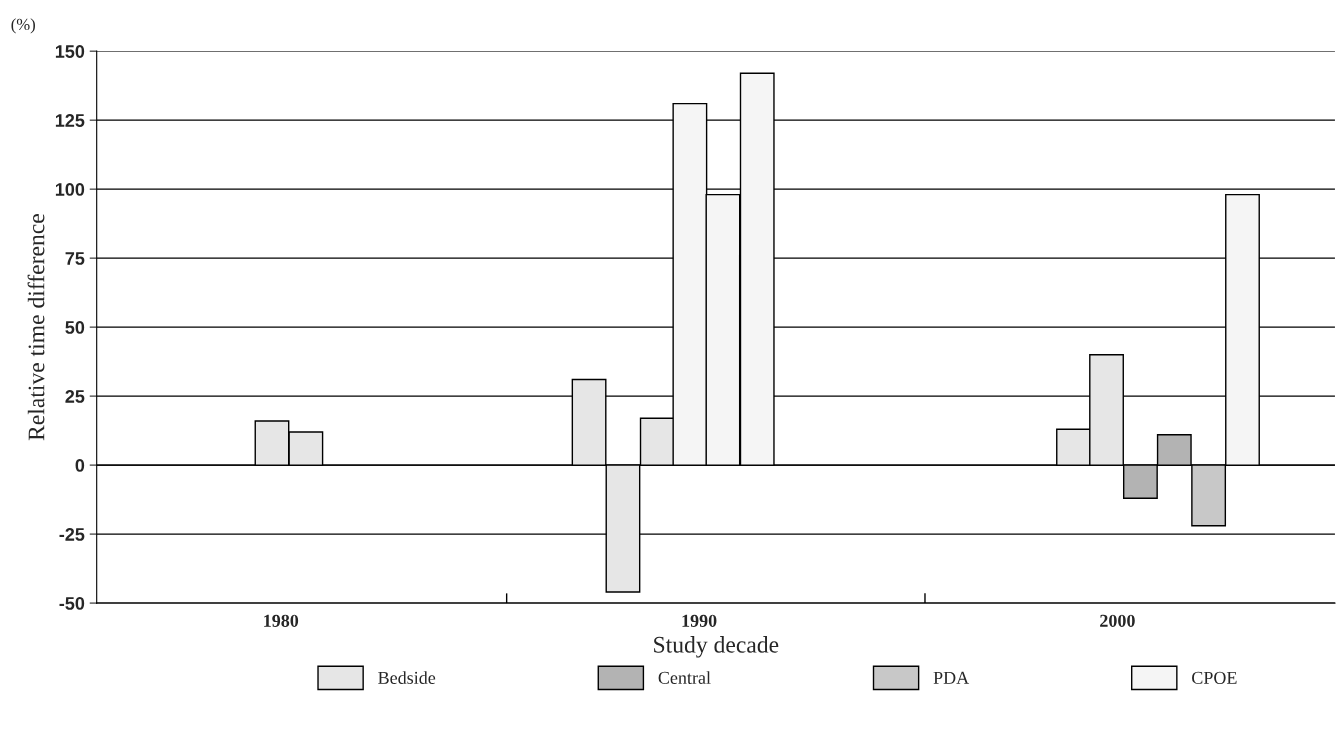  I want to click on legend-label: CPOE, so click(1214, 677).